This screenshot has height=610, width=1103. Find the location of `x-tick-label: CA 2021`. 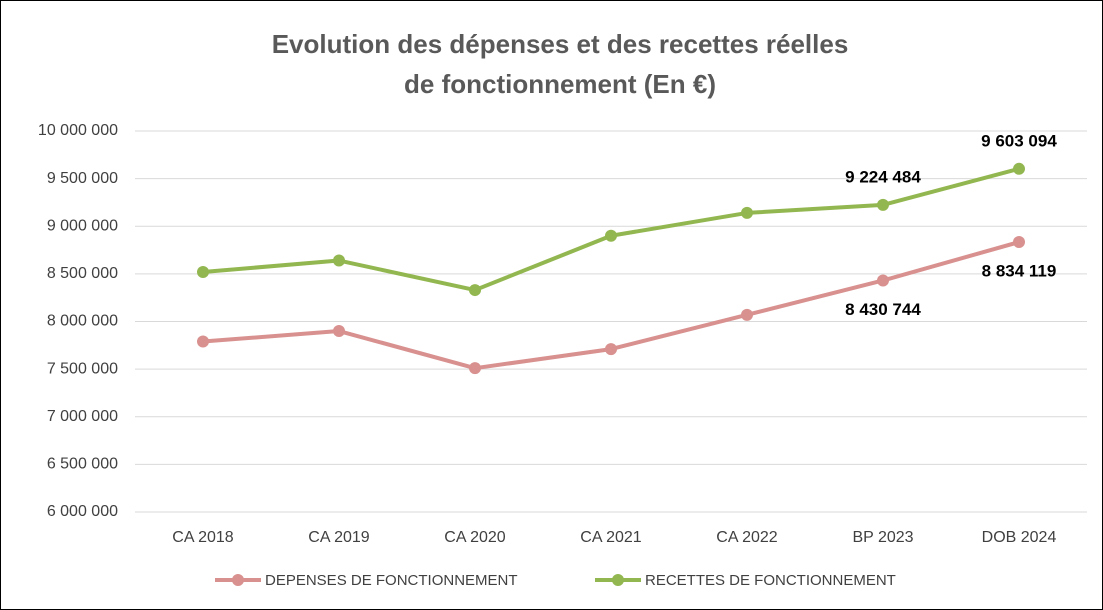

x-tick-label: CA 2021 is located at coordinates (610, 537).